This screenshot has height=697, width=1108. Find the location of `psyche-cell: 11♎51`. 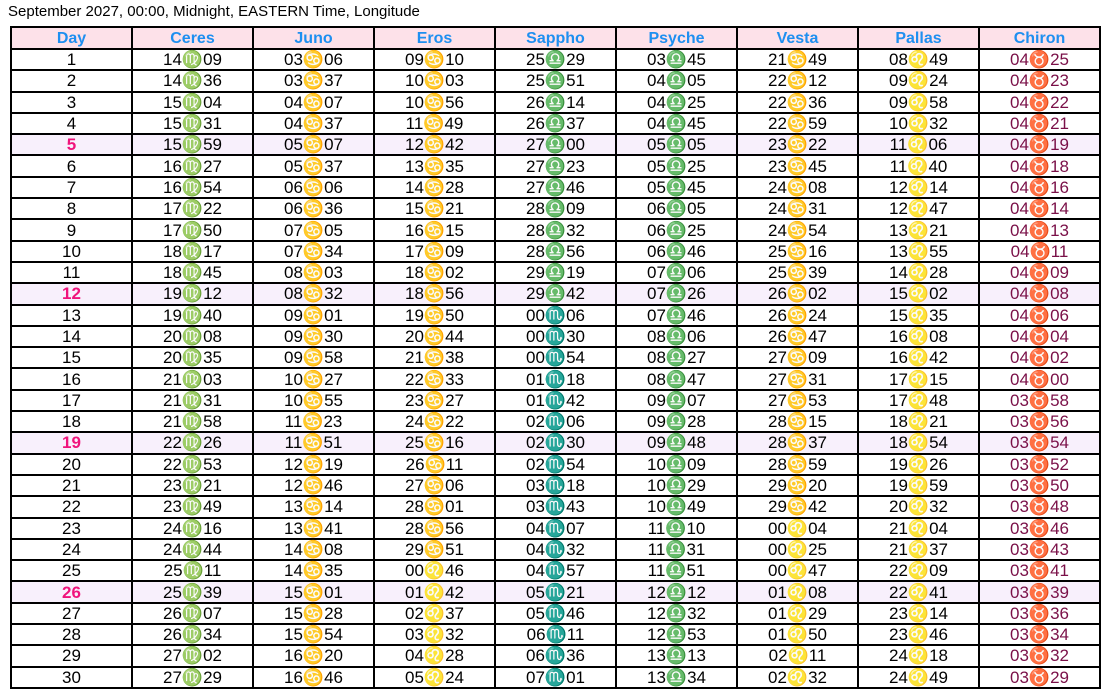

psyche-cell: 11♎51 is located at coordinates (676, 571).